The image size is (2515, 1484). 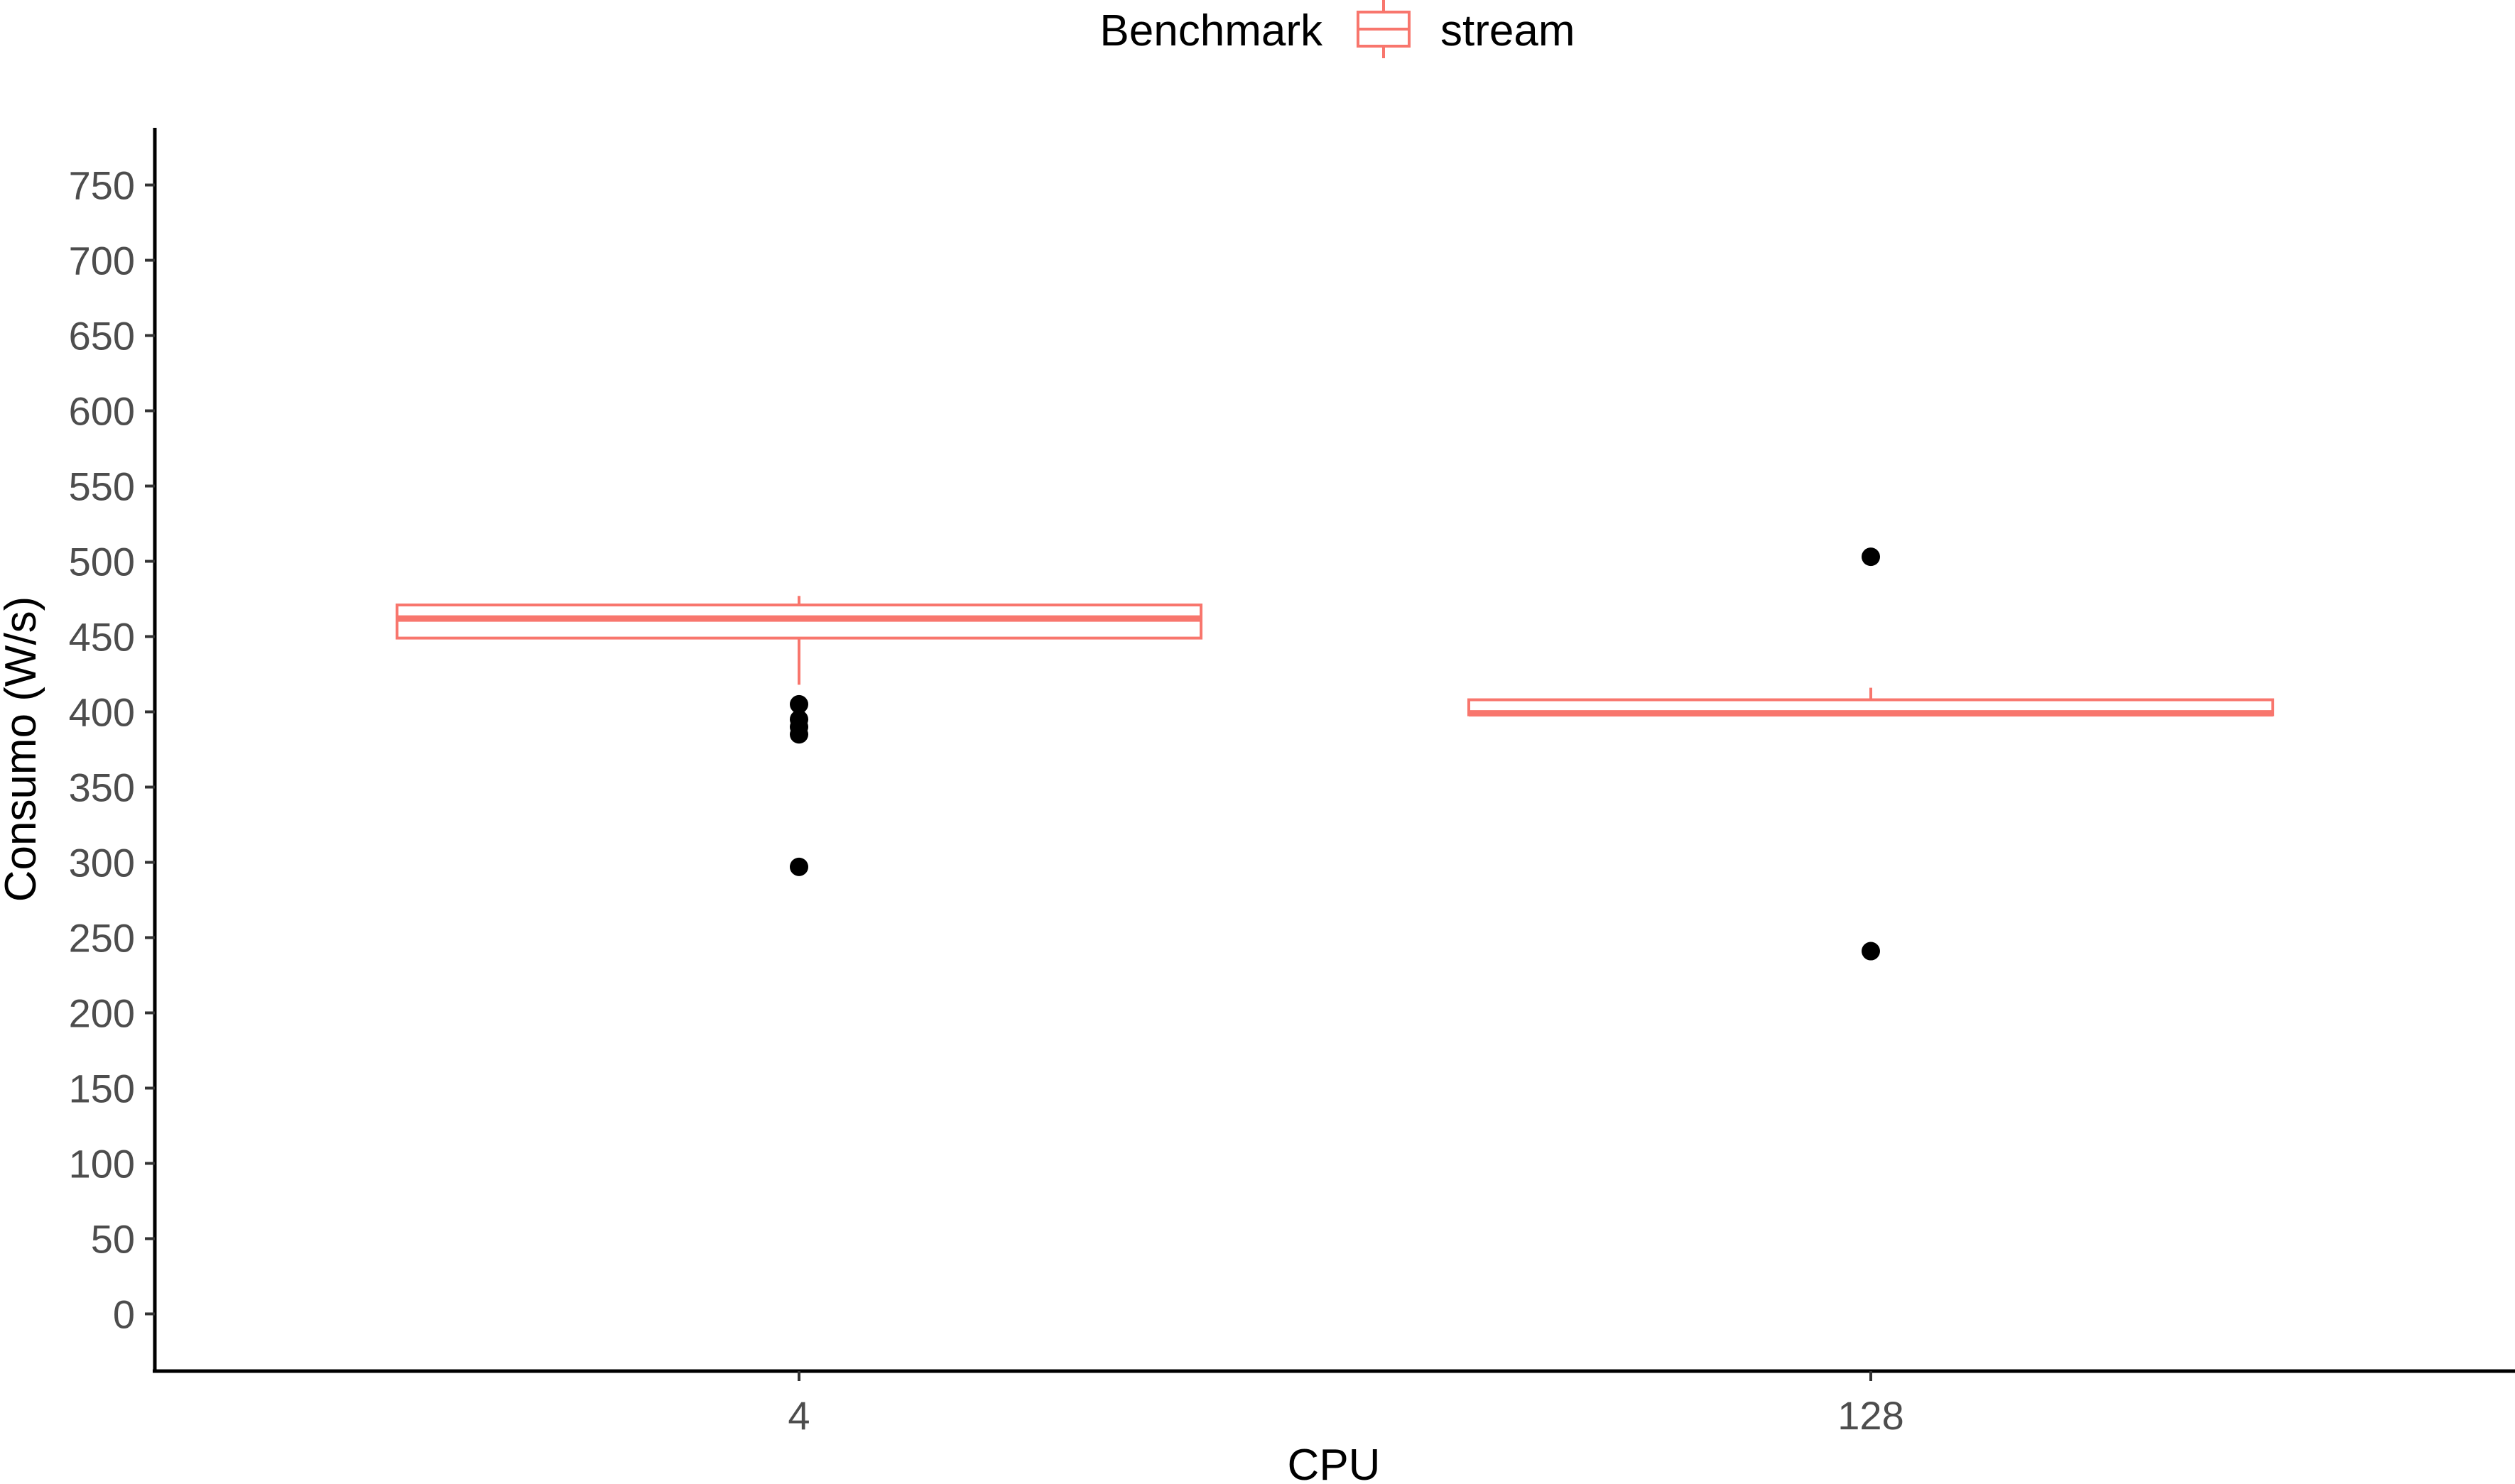 I want to click on x-tick-label: 4, so click(x=799, y=1415).